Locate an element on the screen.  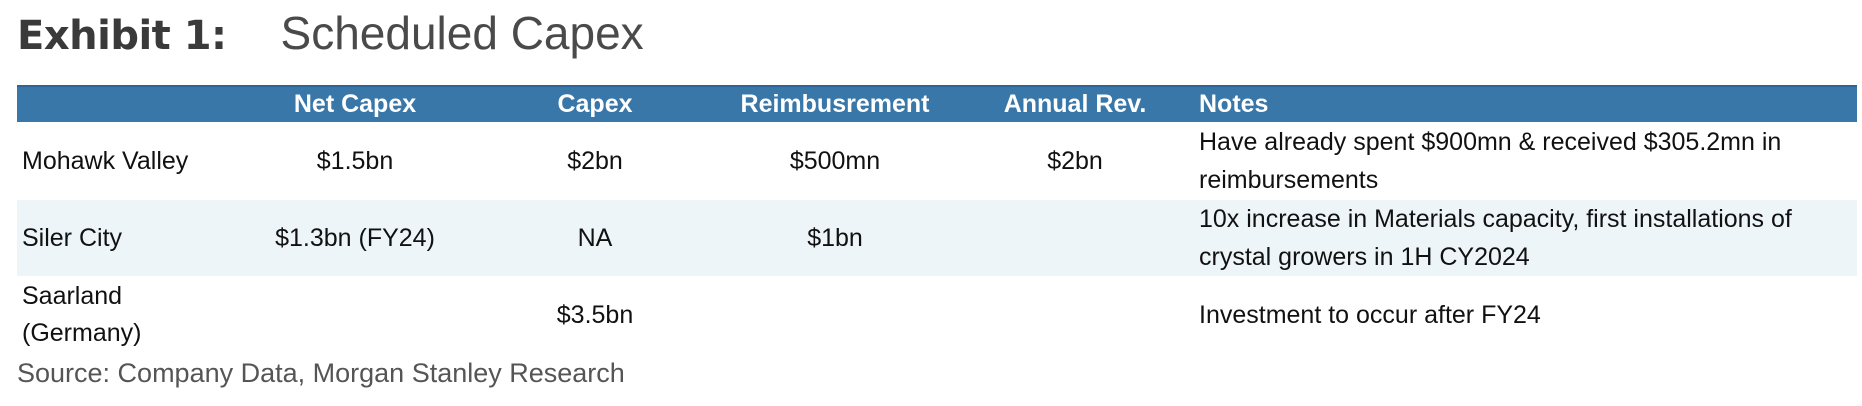
exhibit-label: Exhibit 1: is located at coordinates (122, 36).